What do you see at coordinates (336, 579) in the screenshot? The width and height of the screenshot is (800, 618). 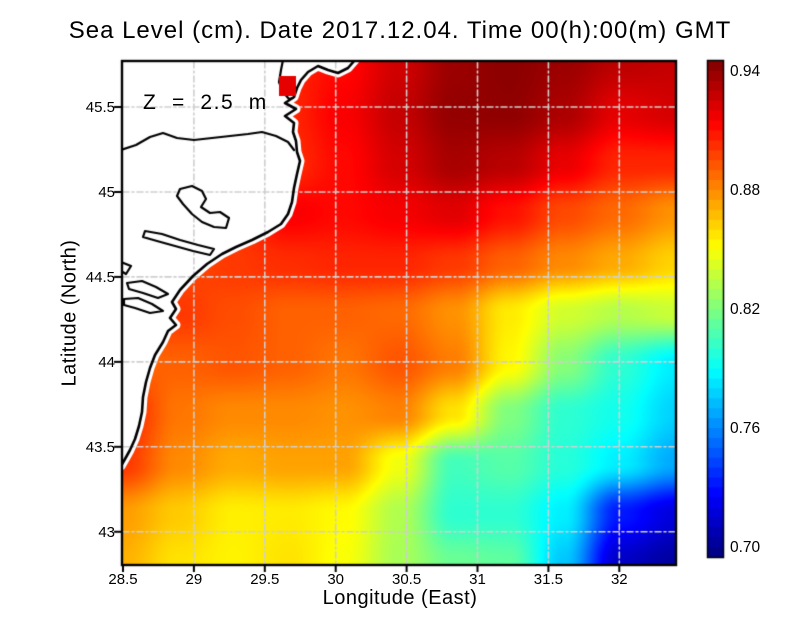 I see `x-tick-label-30: 30` at bounding box center [336, 579].